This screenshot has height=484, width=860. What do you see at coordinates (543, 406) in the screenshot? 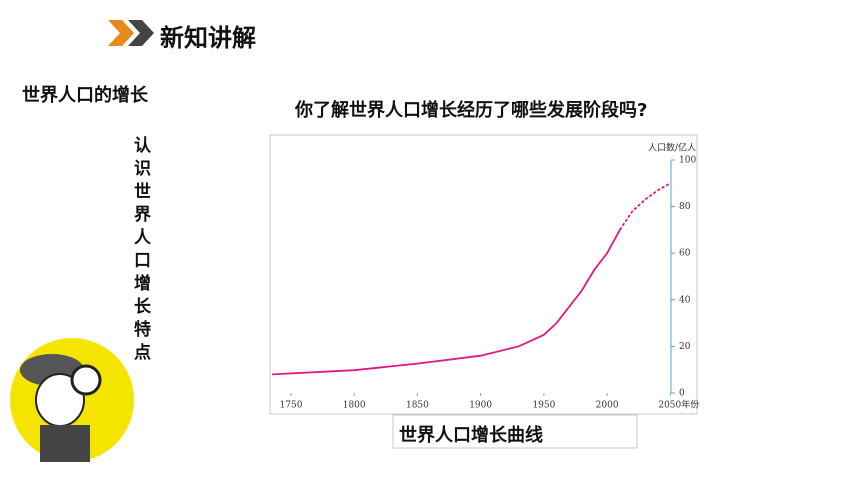
I see `x-tick-label: 1950` at bounding box center [543, 406].